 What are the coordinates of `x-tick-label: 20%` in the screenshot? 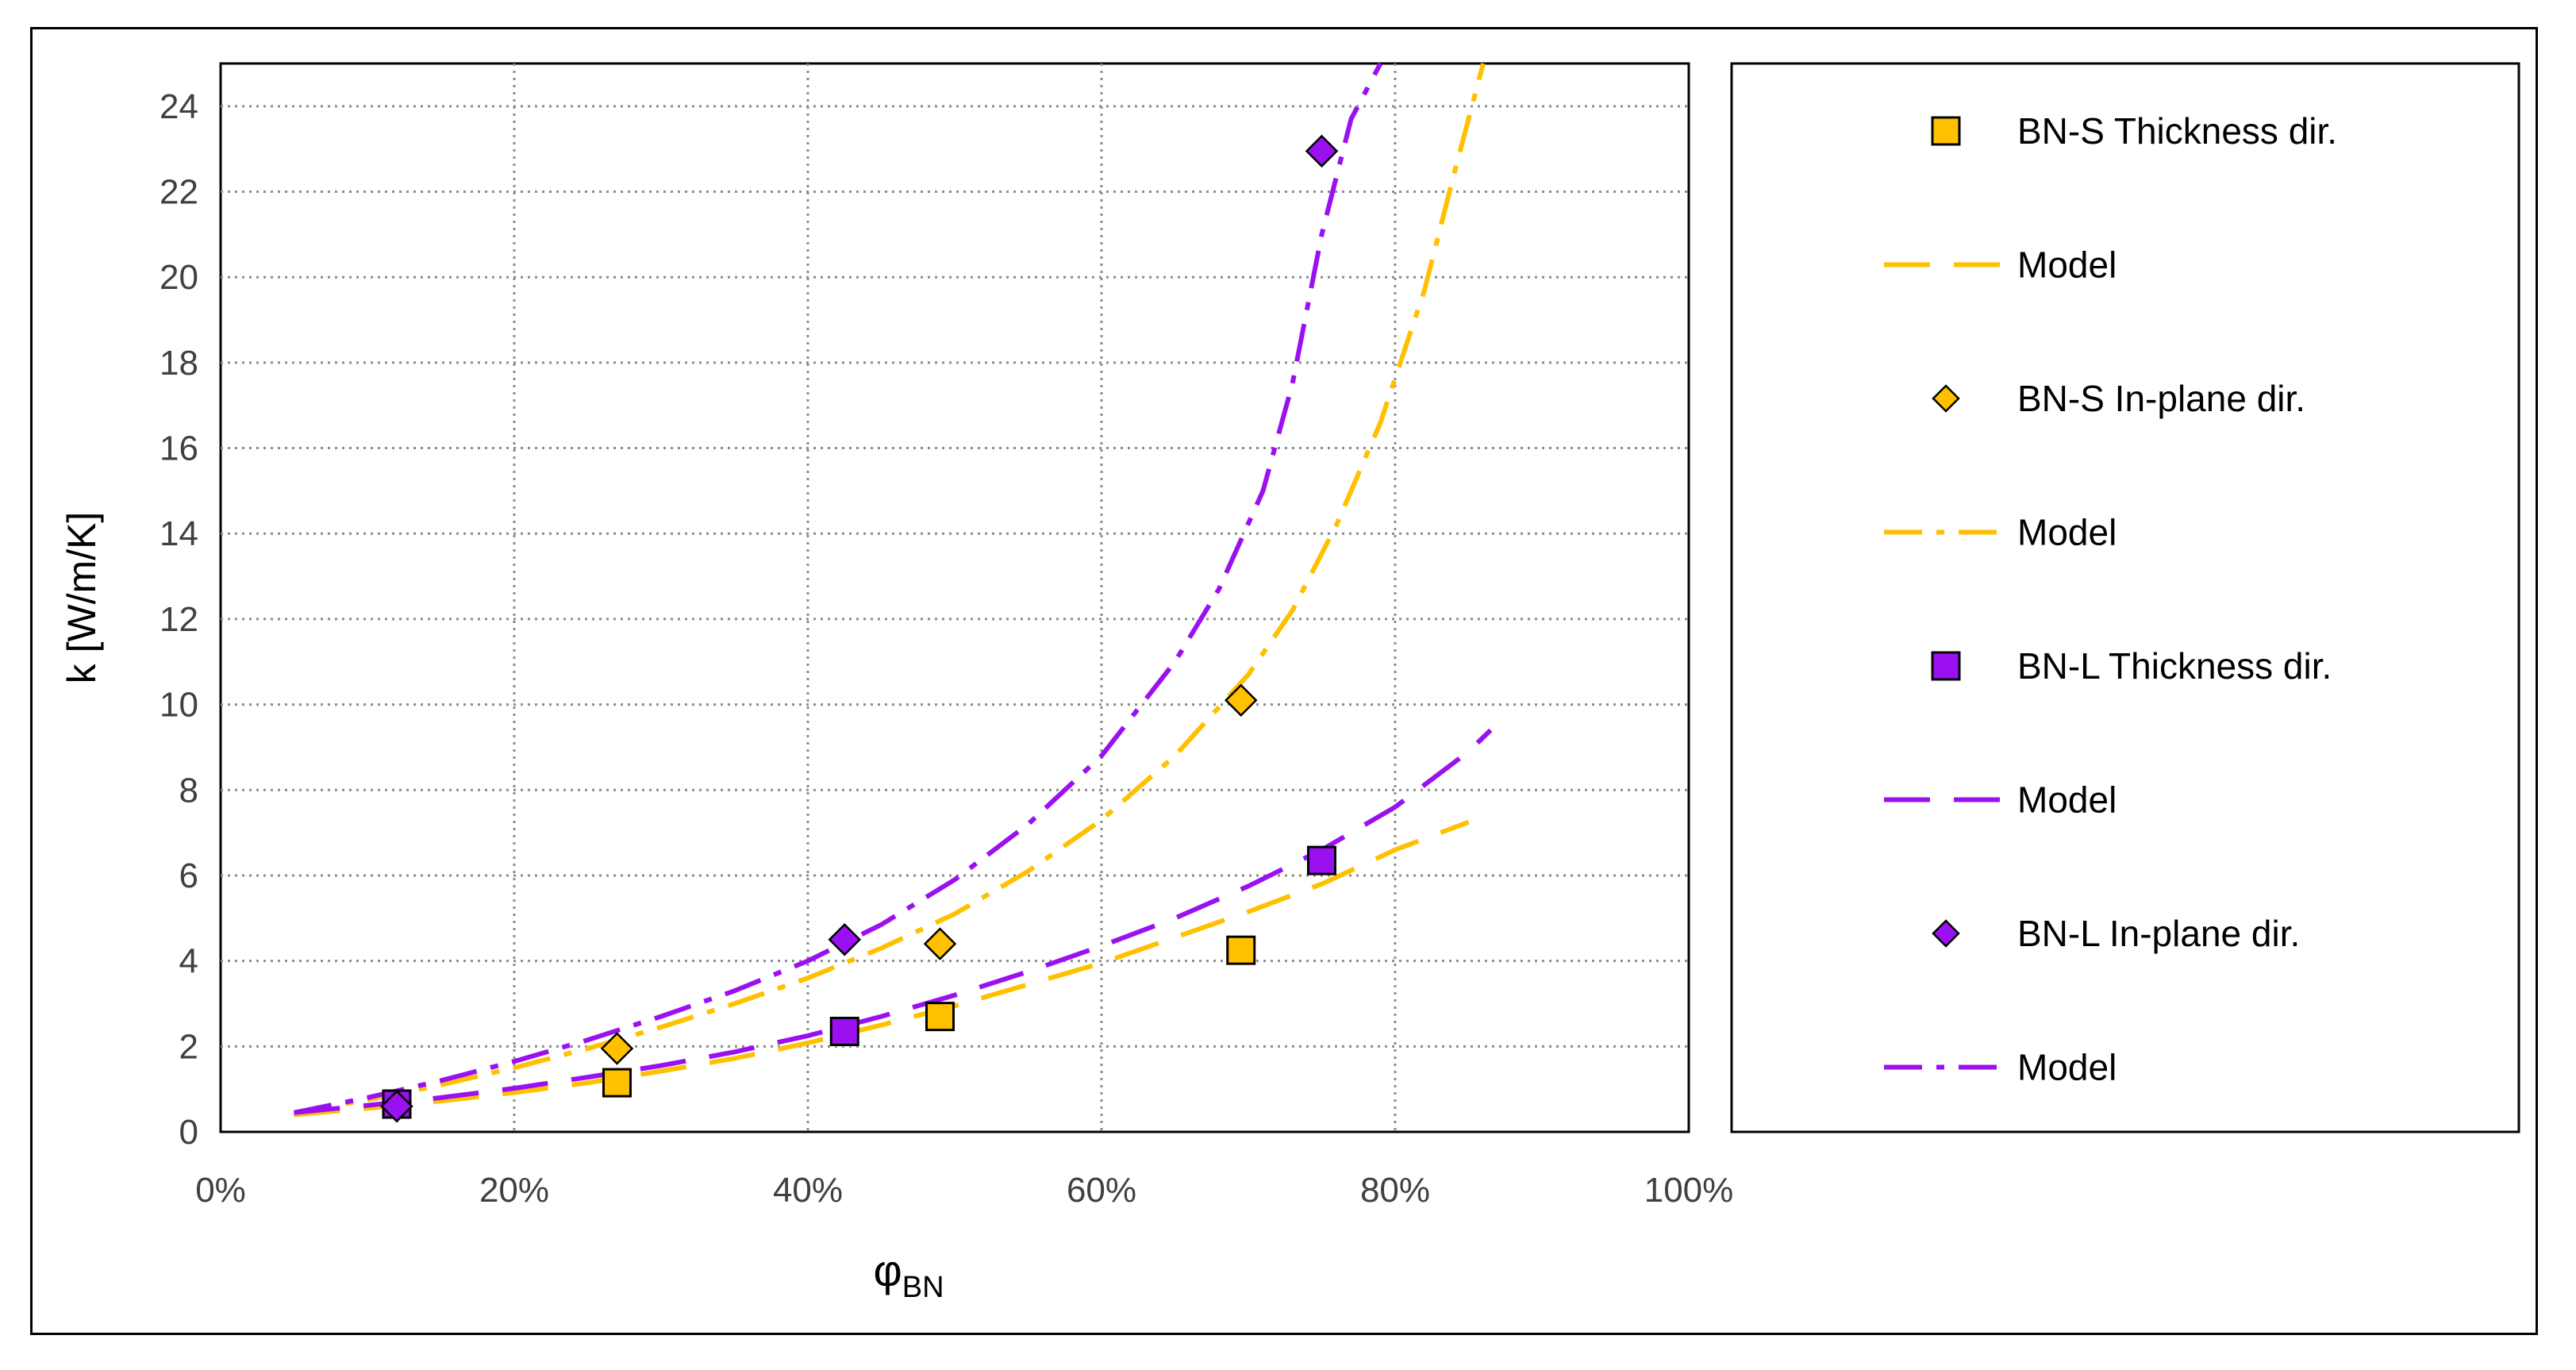 It's located at (514, 1190).